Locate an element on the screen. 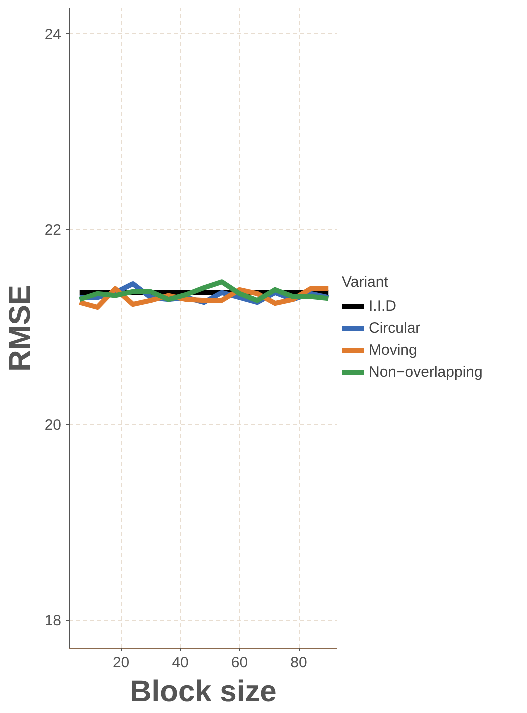 The image size is (527, 713). x-axis-title: Block size is located at coordinates (203, 692).